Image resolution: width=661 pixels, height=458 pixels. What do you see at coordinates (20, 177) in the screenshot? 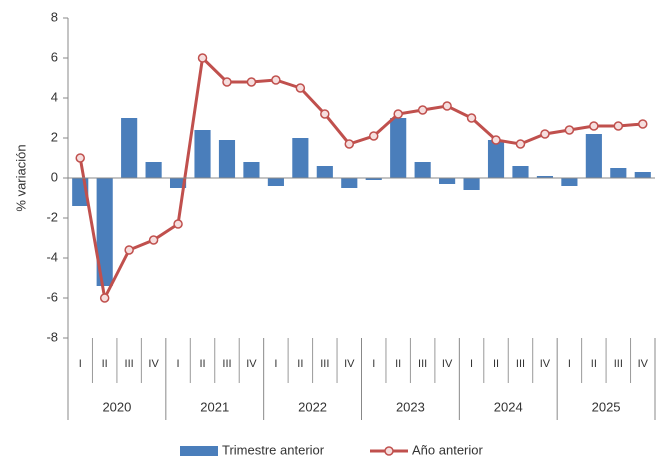
I see `y-axis-label: % variación` at bounding box center [20, 177].